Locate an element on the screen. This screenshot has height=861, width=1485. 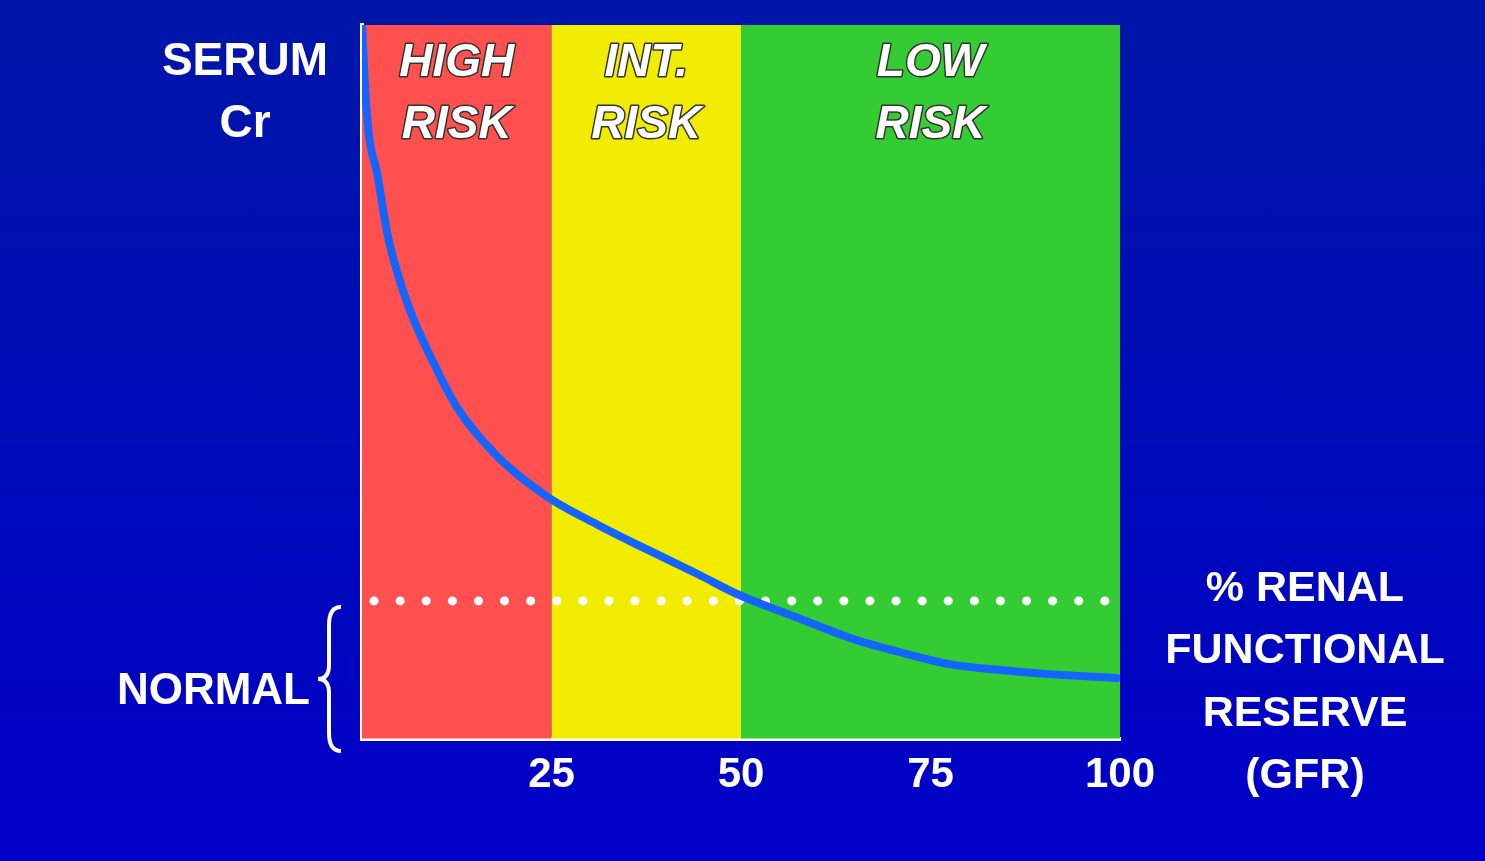
band-label: HIGH RISK is located at coordinates (457, 90).